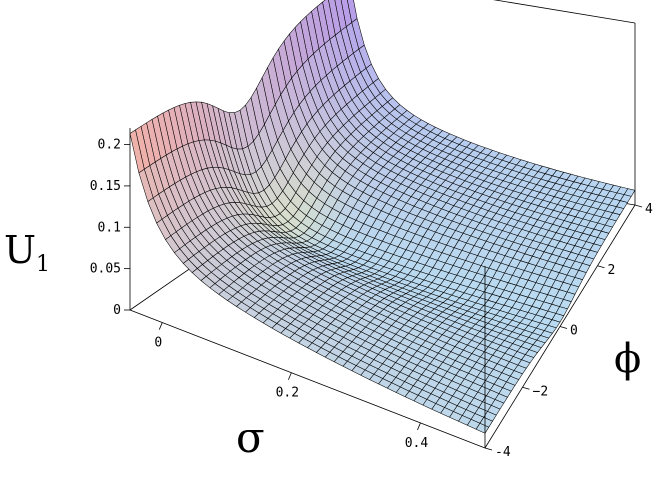 The image size is (653, 479). I want to click on surface-cell, so click(482, 428).